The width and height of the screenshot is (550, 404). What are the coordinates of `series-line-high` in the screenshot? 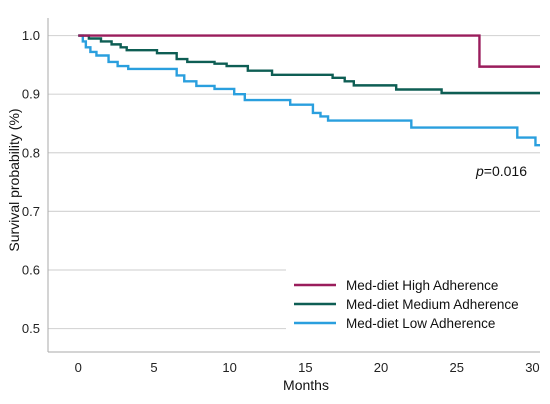 It's located at (309, 51).